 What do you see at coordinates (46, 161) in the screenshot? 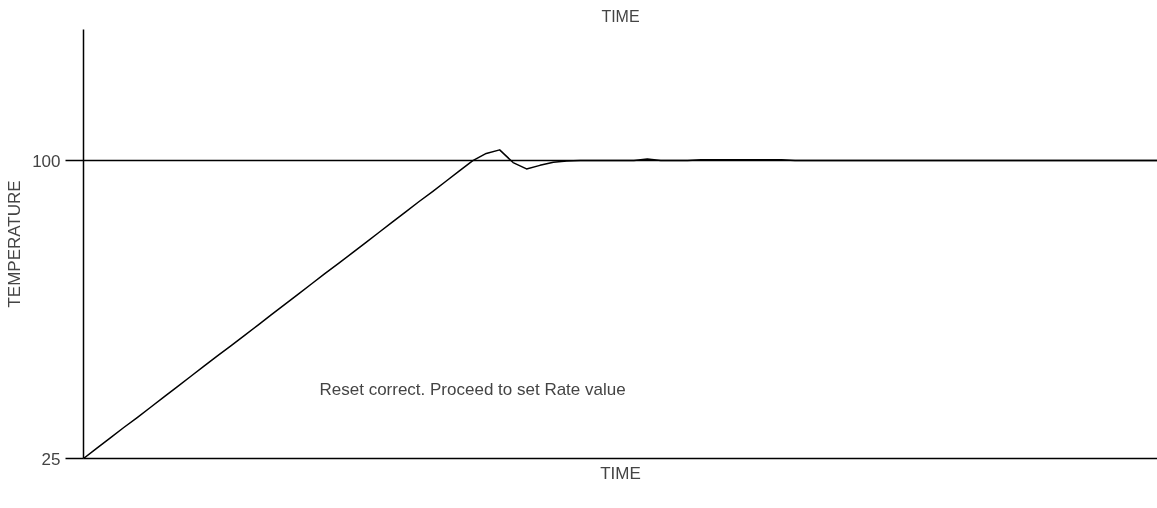
I see `y-tick-label: 100` at bounding box center [46, 161].